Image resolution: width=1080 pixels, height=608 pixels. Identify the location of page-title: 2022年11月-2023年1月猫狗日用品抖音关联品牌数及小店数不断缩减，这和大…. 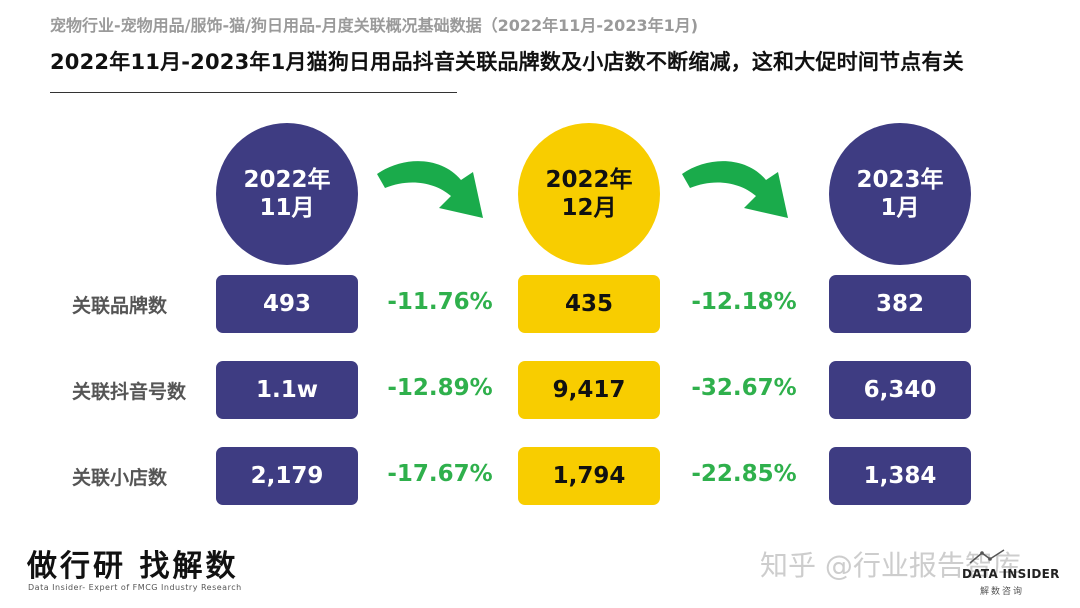
(507, 62).